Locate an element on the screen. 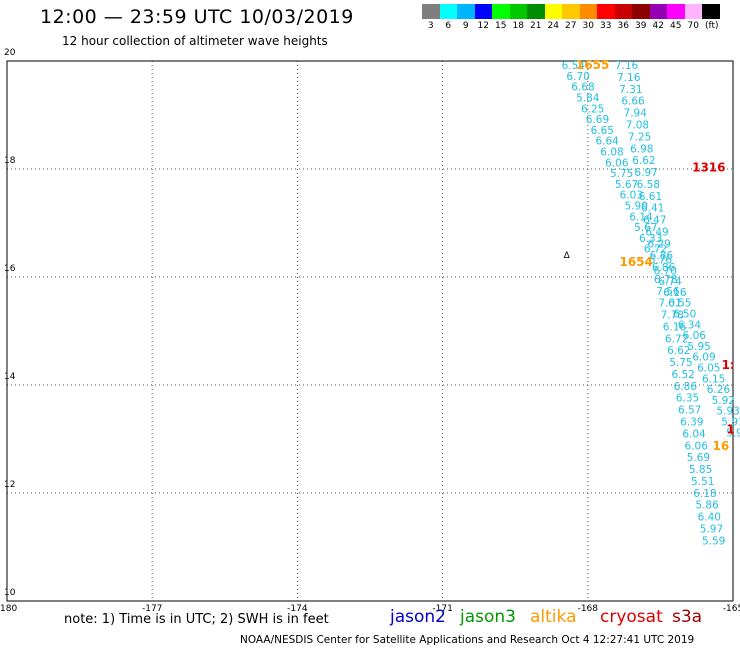 The width and height of the screenshot is (740, 650). latitude-tick-label: 18 is located at coordinates (10, 161).